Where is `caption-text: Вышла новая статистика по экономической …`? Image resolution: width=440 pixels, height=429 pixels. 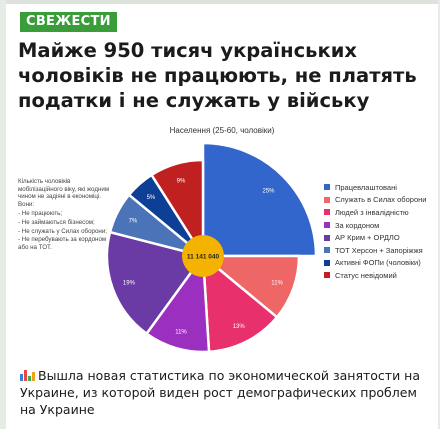
caption-text: Вышла новая статистика по экономической … is located at coordinates (220, 392).